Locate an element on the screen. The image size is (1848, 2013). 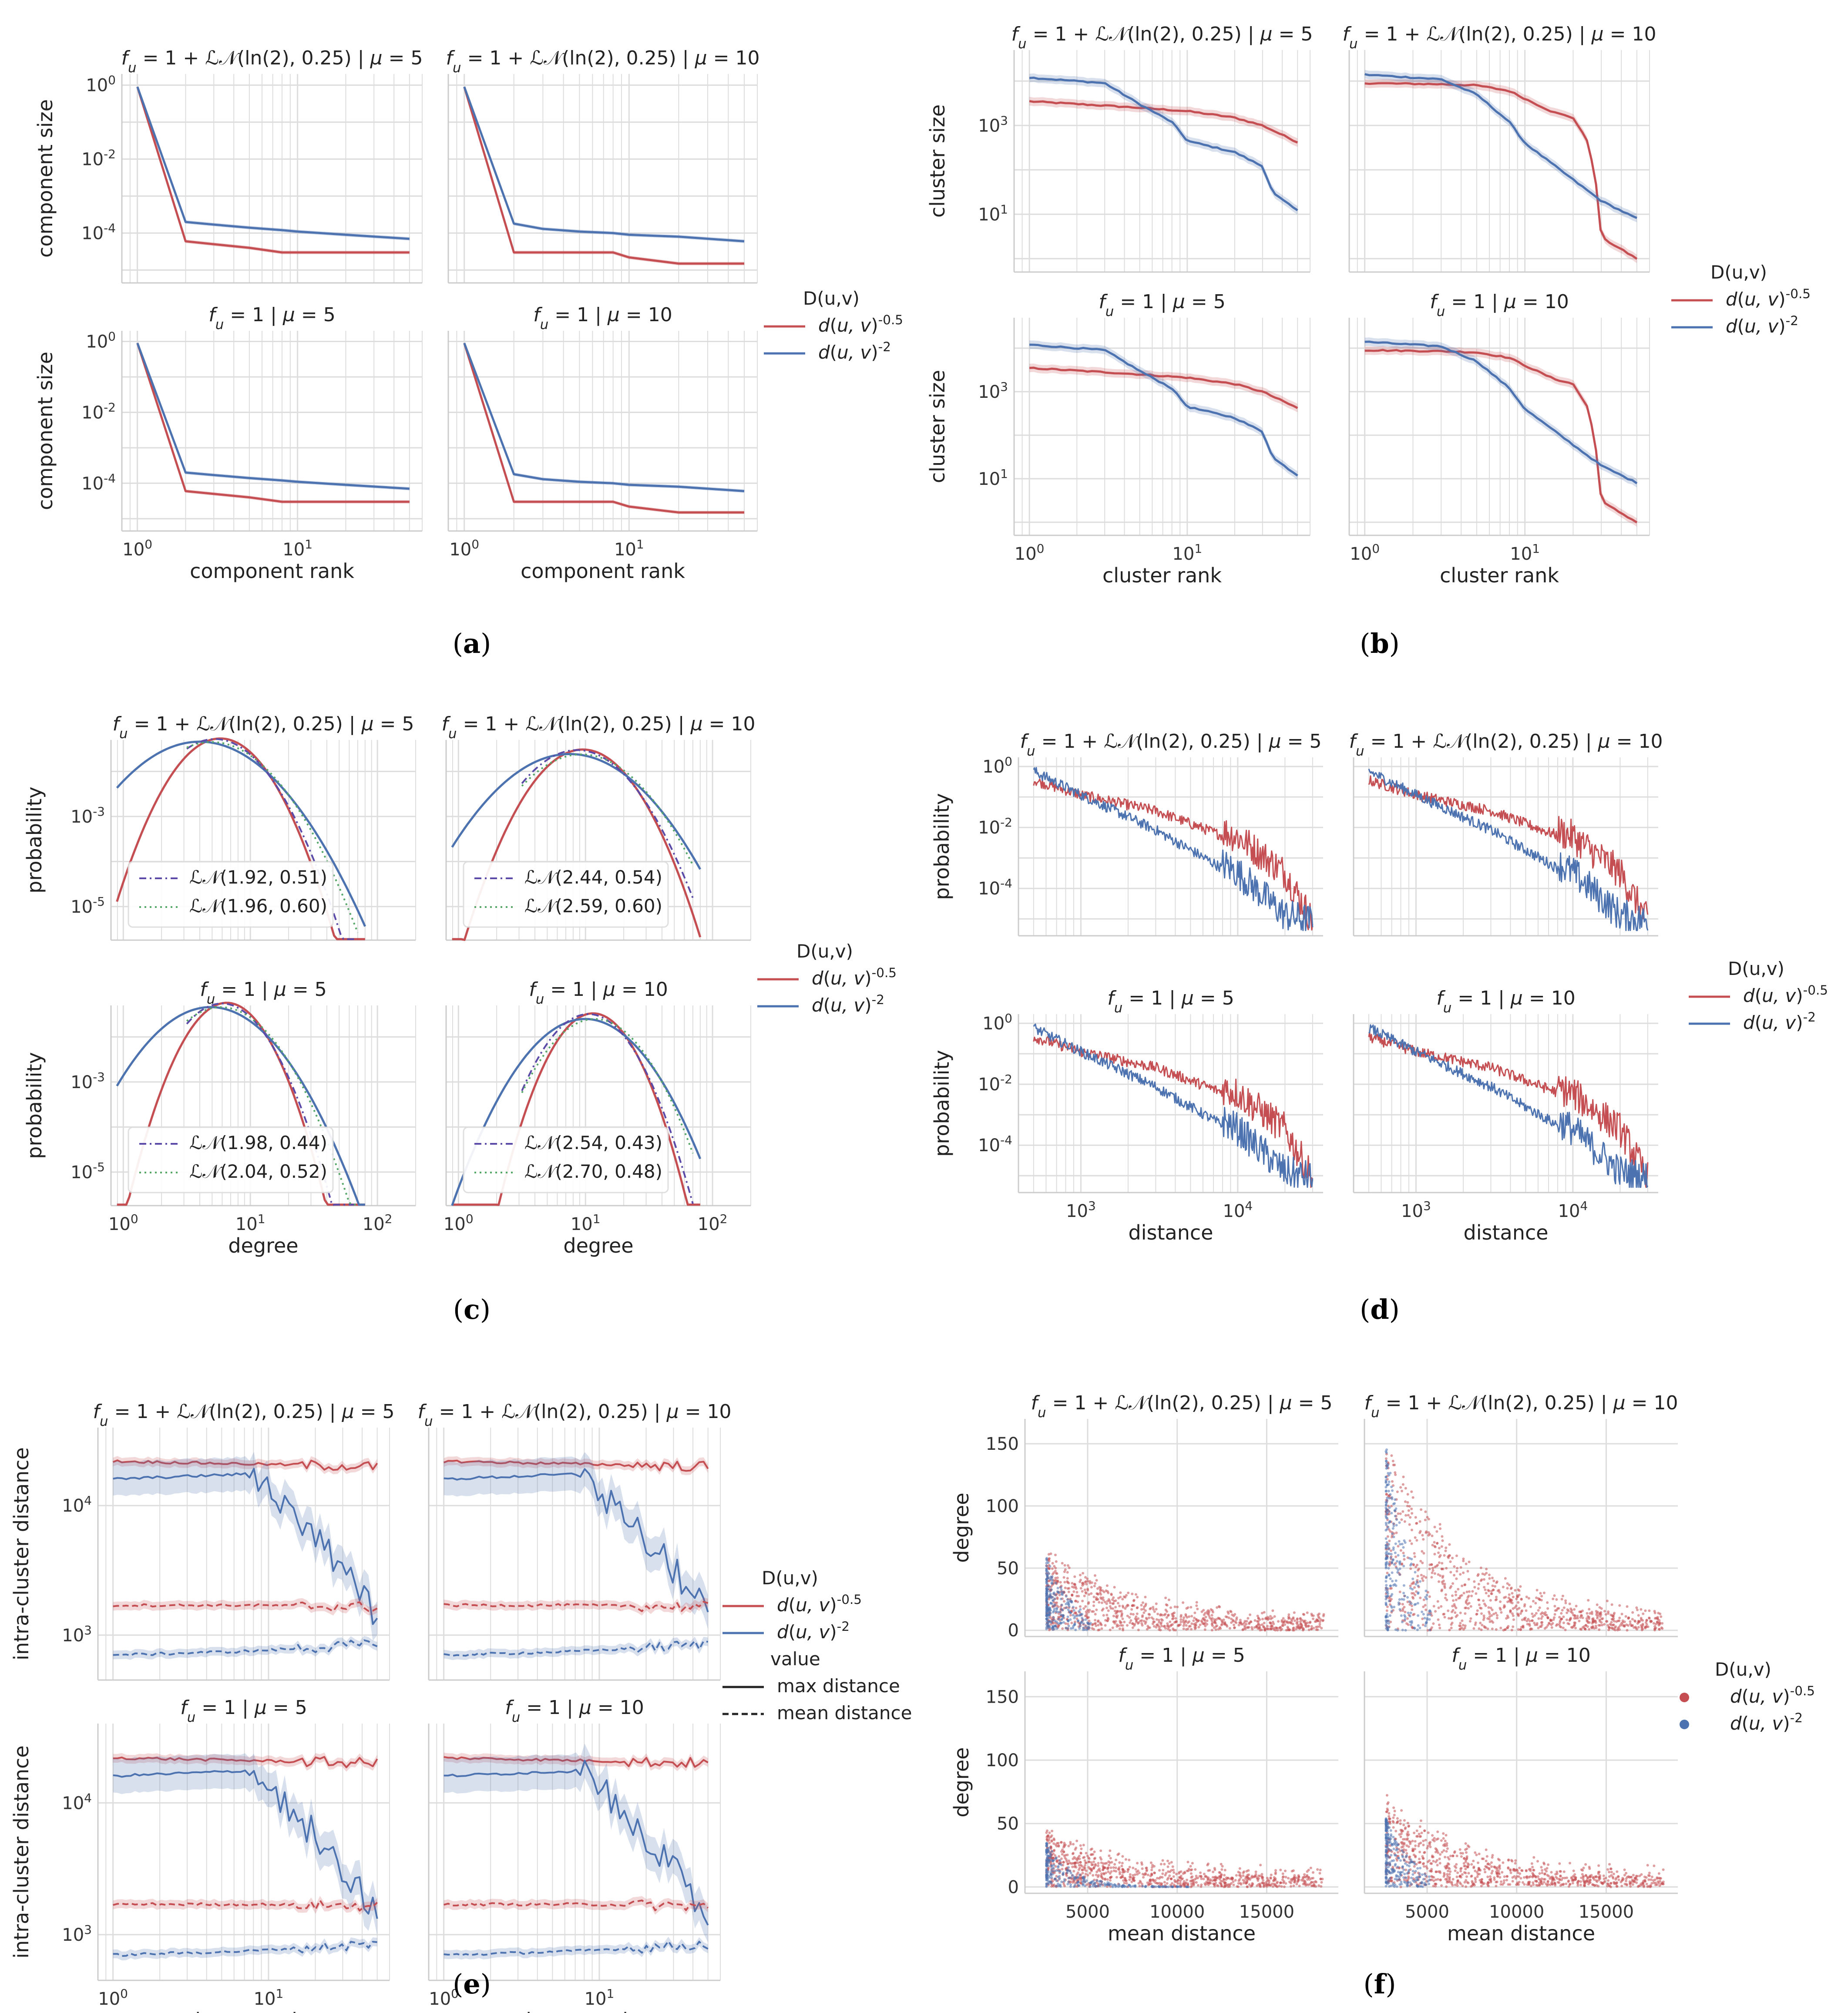
y-tick-label-part: 4 is located at coordinates (88, 1500).